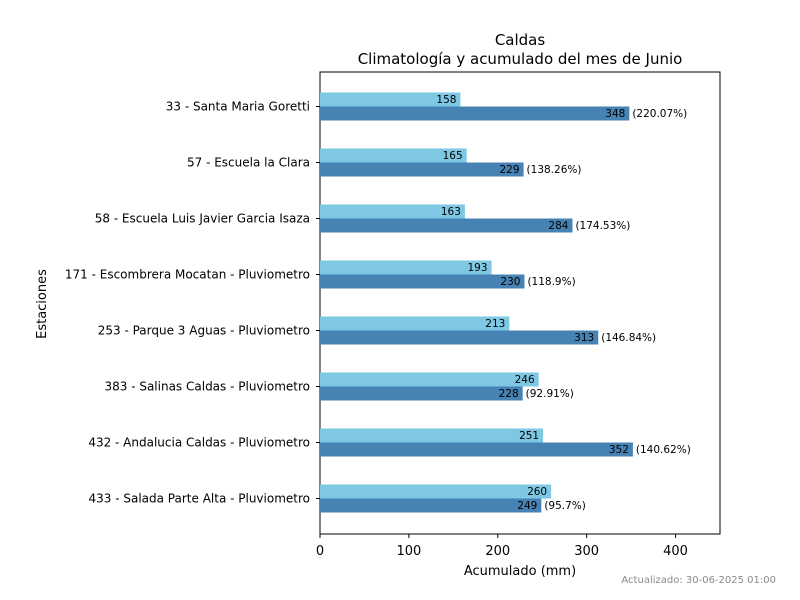  Describe the element at coordinates (238, 107) in the screenshot. I see `y-tick-label: 33 - Santa Maria Goretti` at that location.